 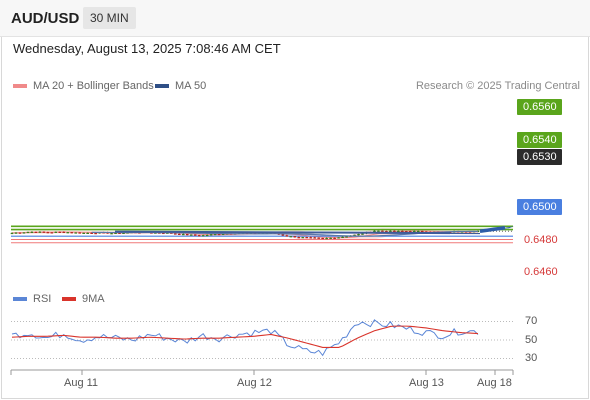 I want to click on price-levels, so click(x=262, y=234).